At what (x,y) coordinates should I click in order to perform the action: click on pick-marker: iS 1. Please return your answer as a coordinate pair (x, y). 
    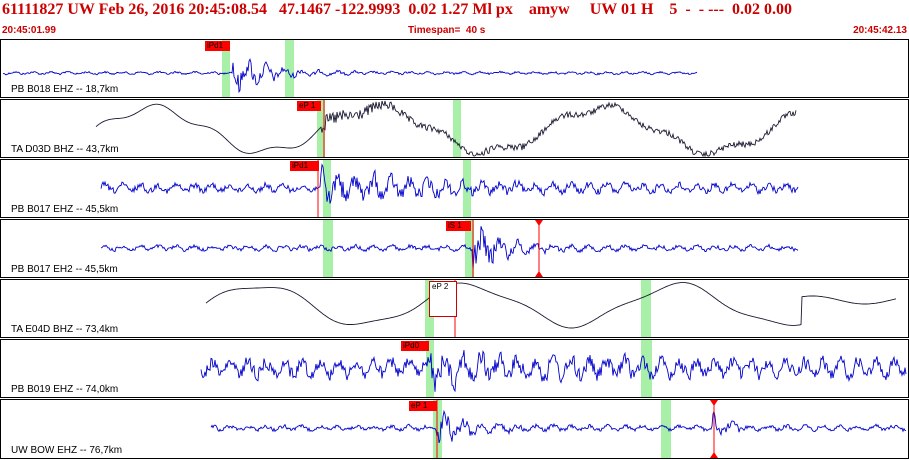
    Looking at the image, I should click on (458, 226).